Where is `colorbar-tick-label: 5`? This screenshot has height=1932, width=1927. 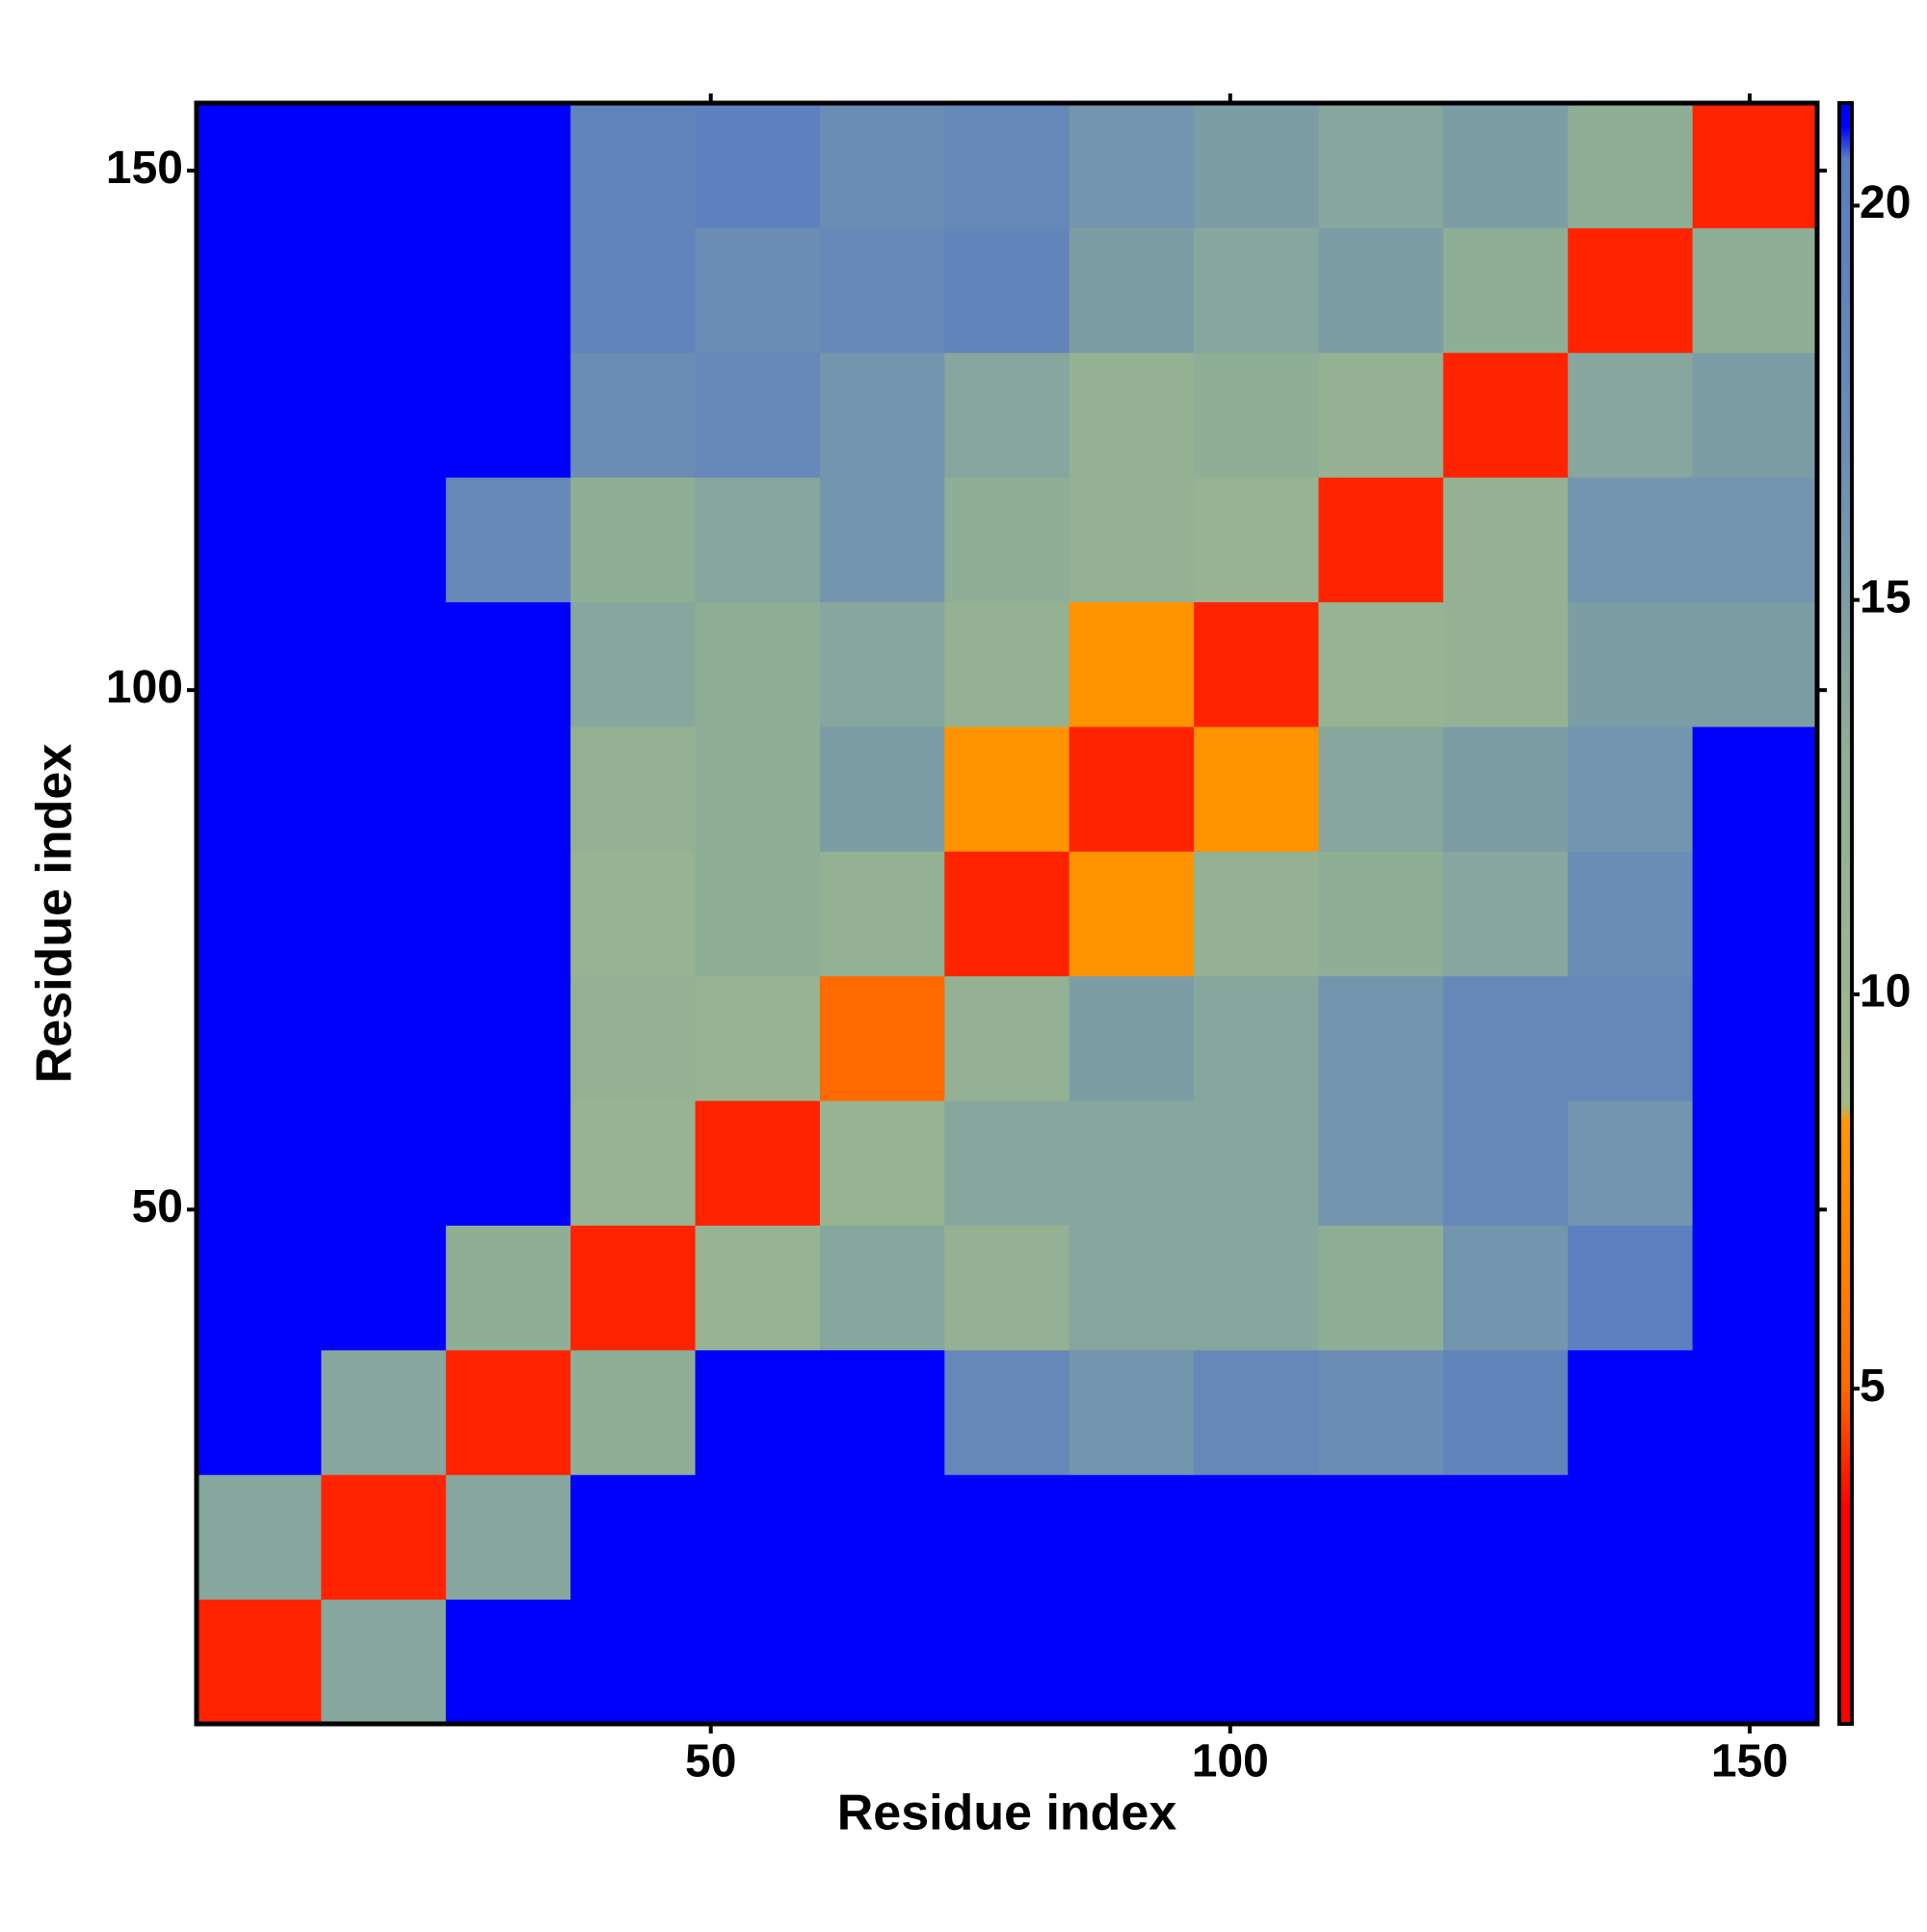 colorbar-tick-label: 5 is located at coordinates (1873, 1386).